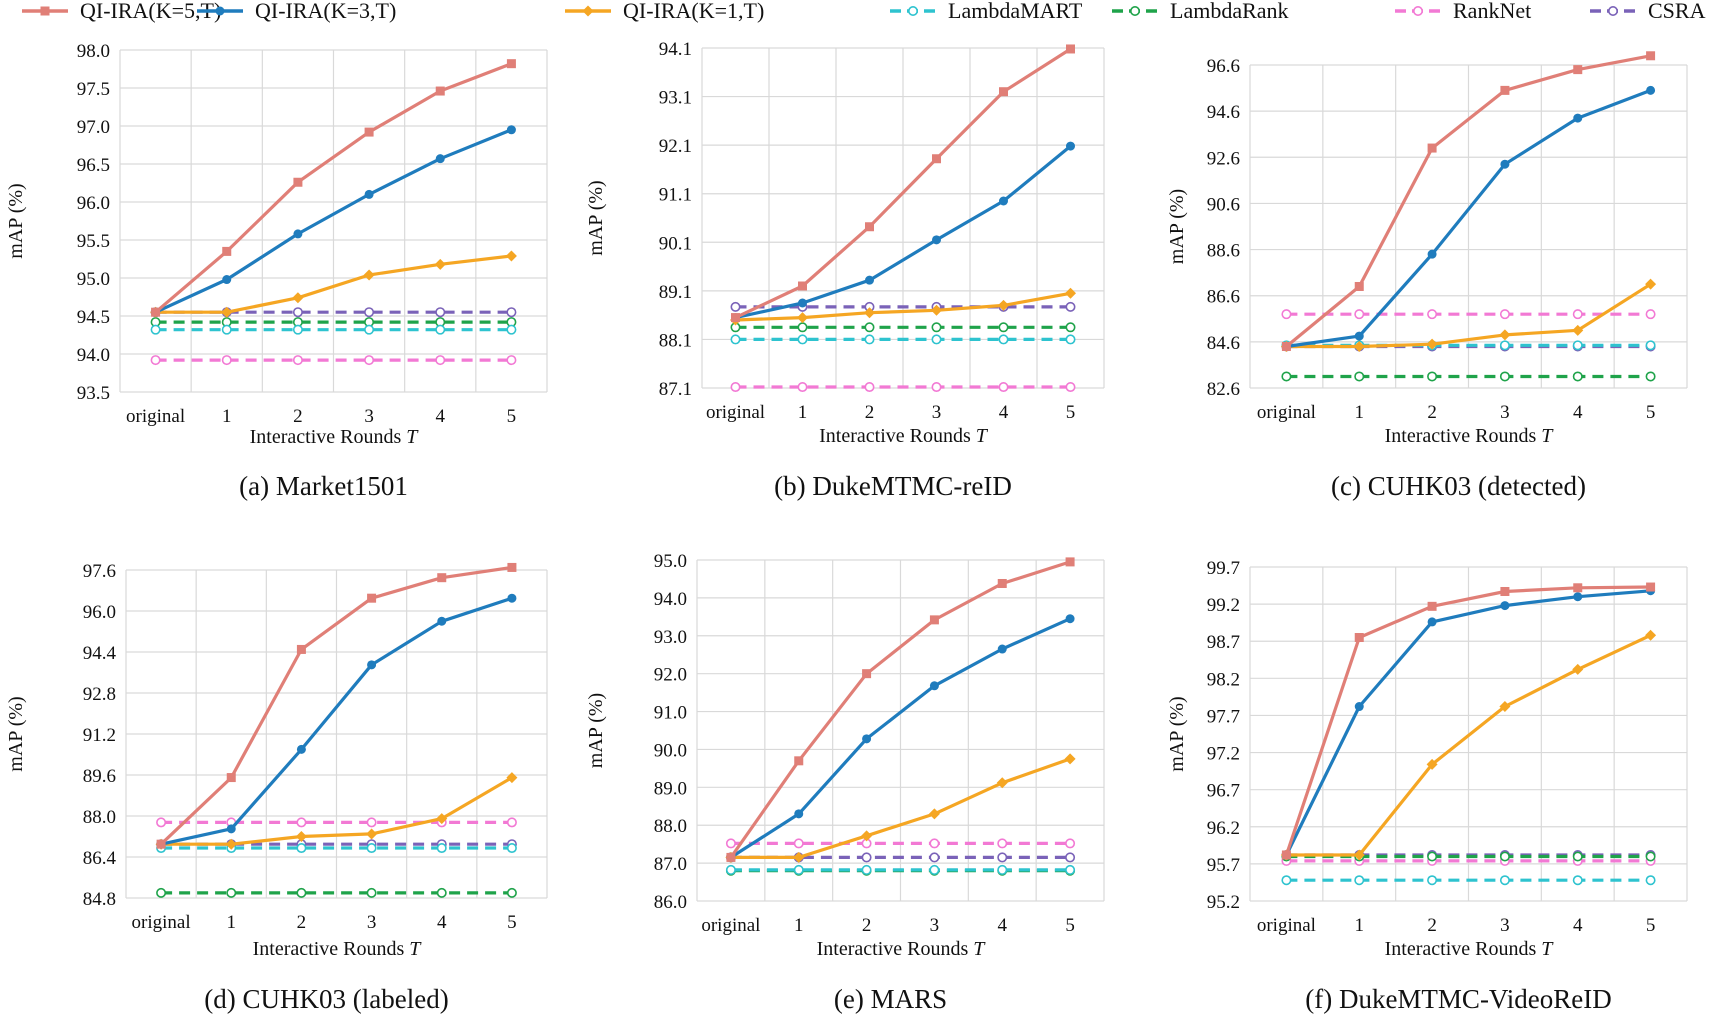 The width and height of the screenshot is (1727, 1023). I want to click on y-tick-label: 90.0, so click(670, 750).